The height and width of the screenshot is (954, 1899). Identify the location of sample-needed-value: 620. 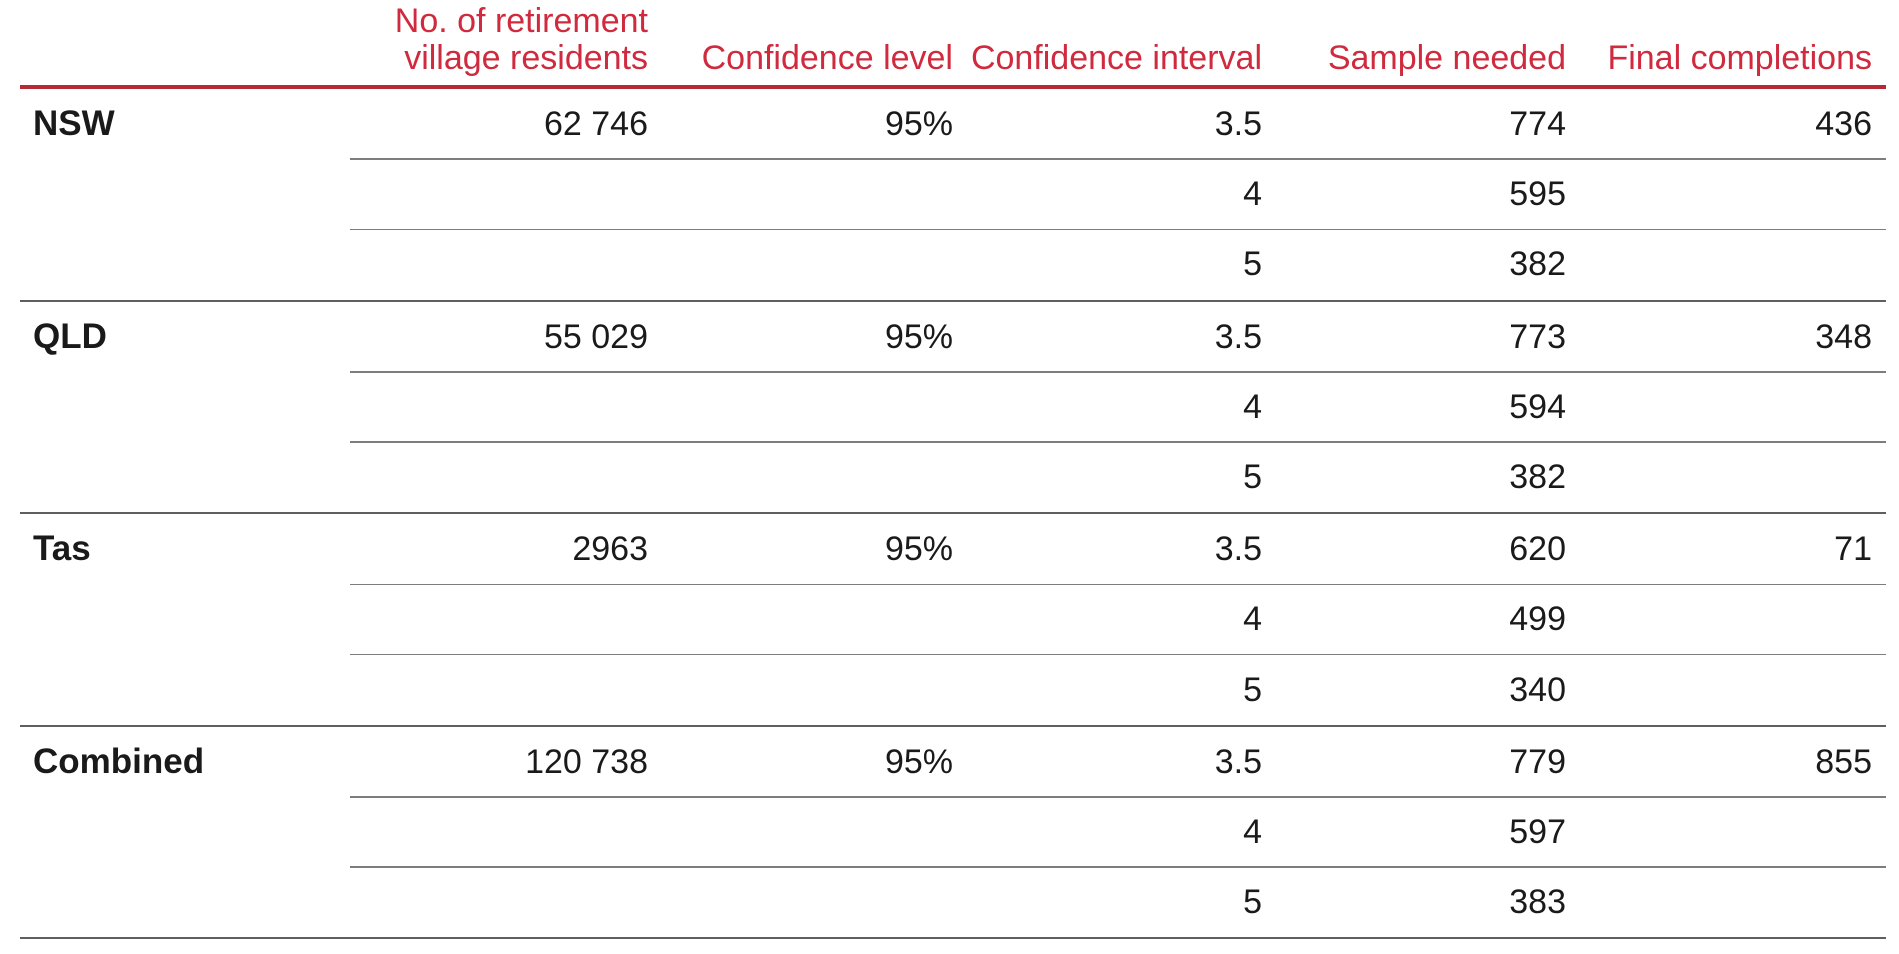
(1537, 549).